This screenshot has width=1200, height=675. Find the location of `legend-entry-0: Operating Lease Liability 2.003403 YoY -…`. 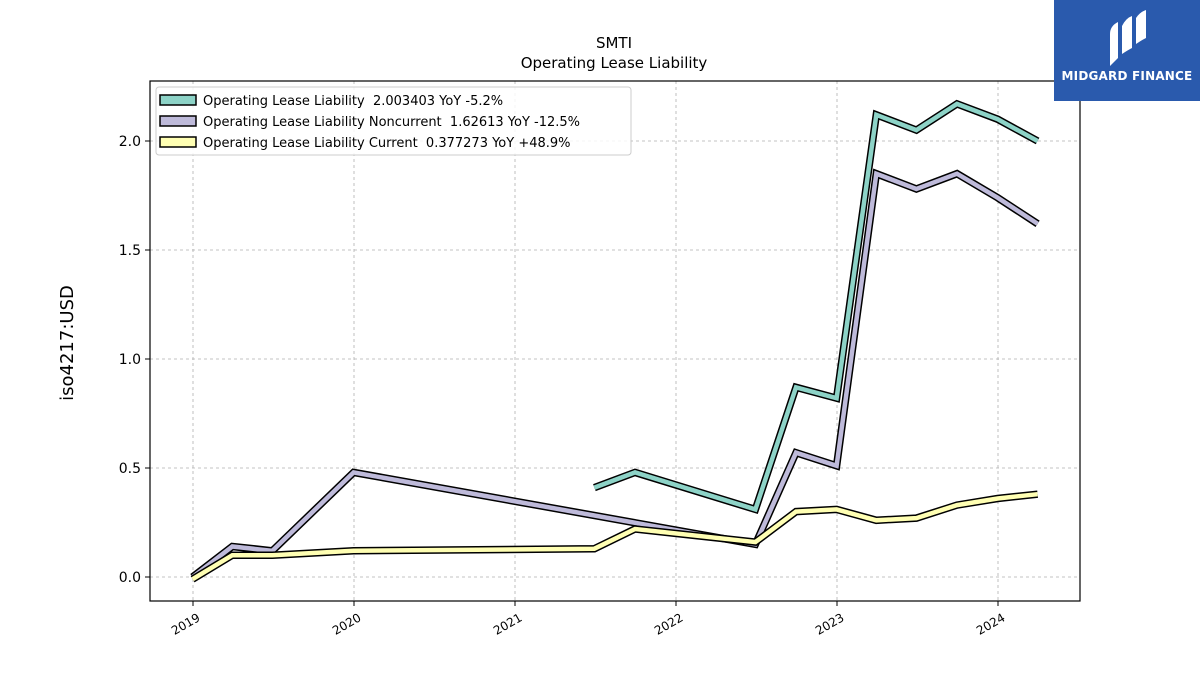

legend-entry-0: Operating Lease Liability 2.003403 YoY -… is located at coordinates (353, 101).